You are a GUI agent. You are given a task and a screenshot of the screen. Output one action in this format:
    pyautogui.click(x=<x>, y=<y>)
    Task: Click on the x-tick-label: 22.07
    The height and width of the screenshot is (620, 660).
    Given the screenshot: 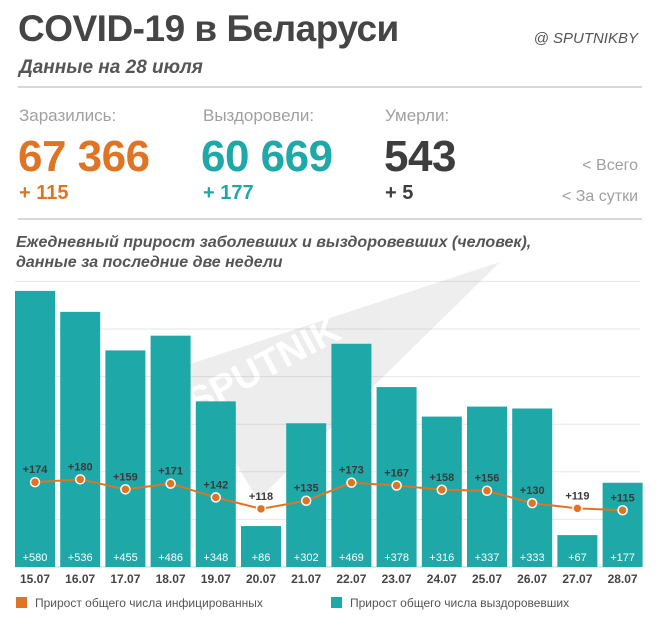 What is the action you would take?
    pyautogui.click(x=351, y=579)
    